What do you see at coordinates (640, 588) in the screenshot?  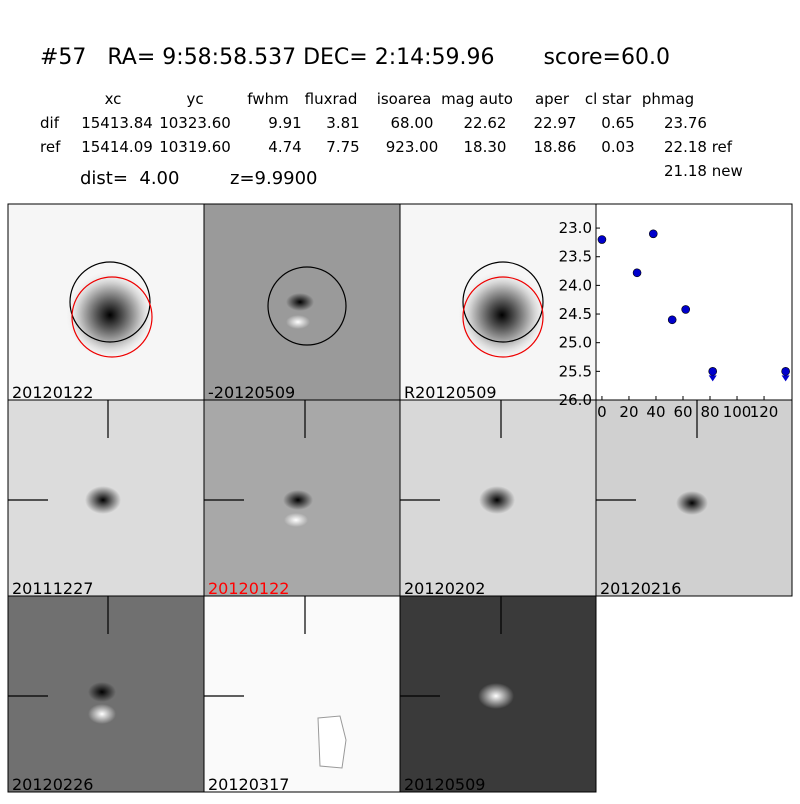 I see `panel-label: 20120216` at bounding box center [640, 588].